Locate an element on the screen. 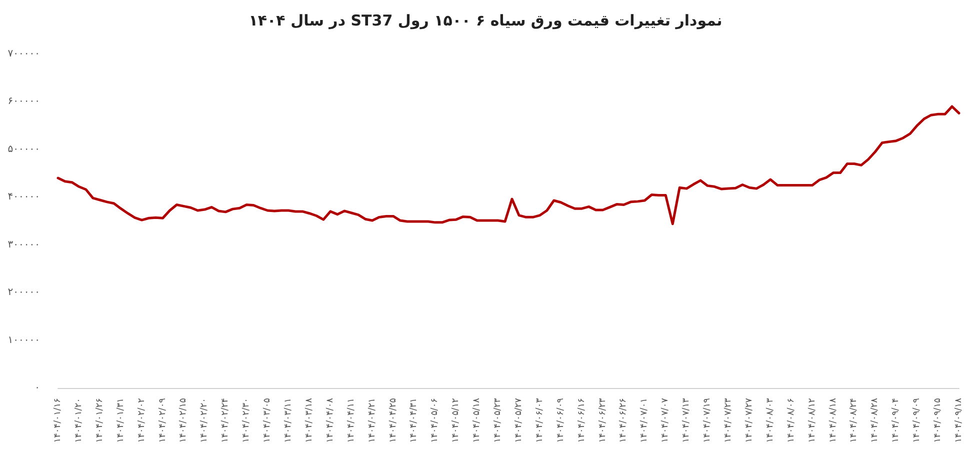 The height and width of the screenshot is (470, 971). y-tick-label: ۱۰۰۰۰۰ is located at coordinates (24, 340).